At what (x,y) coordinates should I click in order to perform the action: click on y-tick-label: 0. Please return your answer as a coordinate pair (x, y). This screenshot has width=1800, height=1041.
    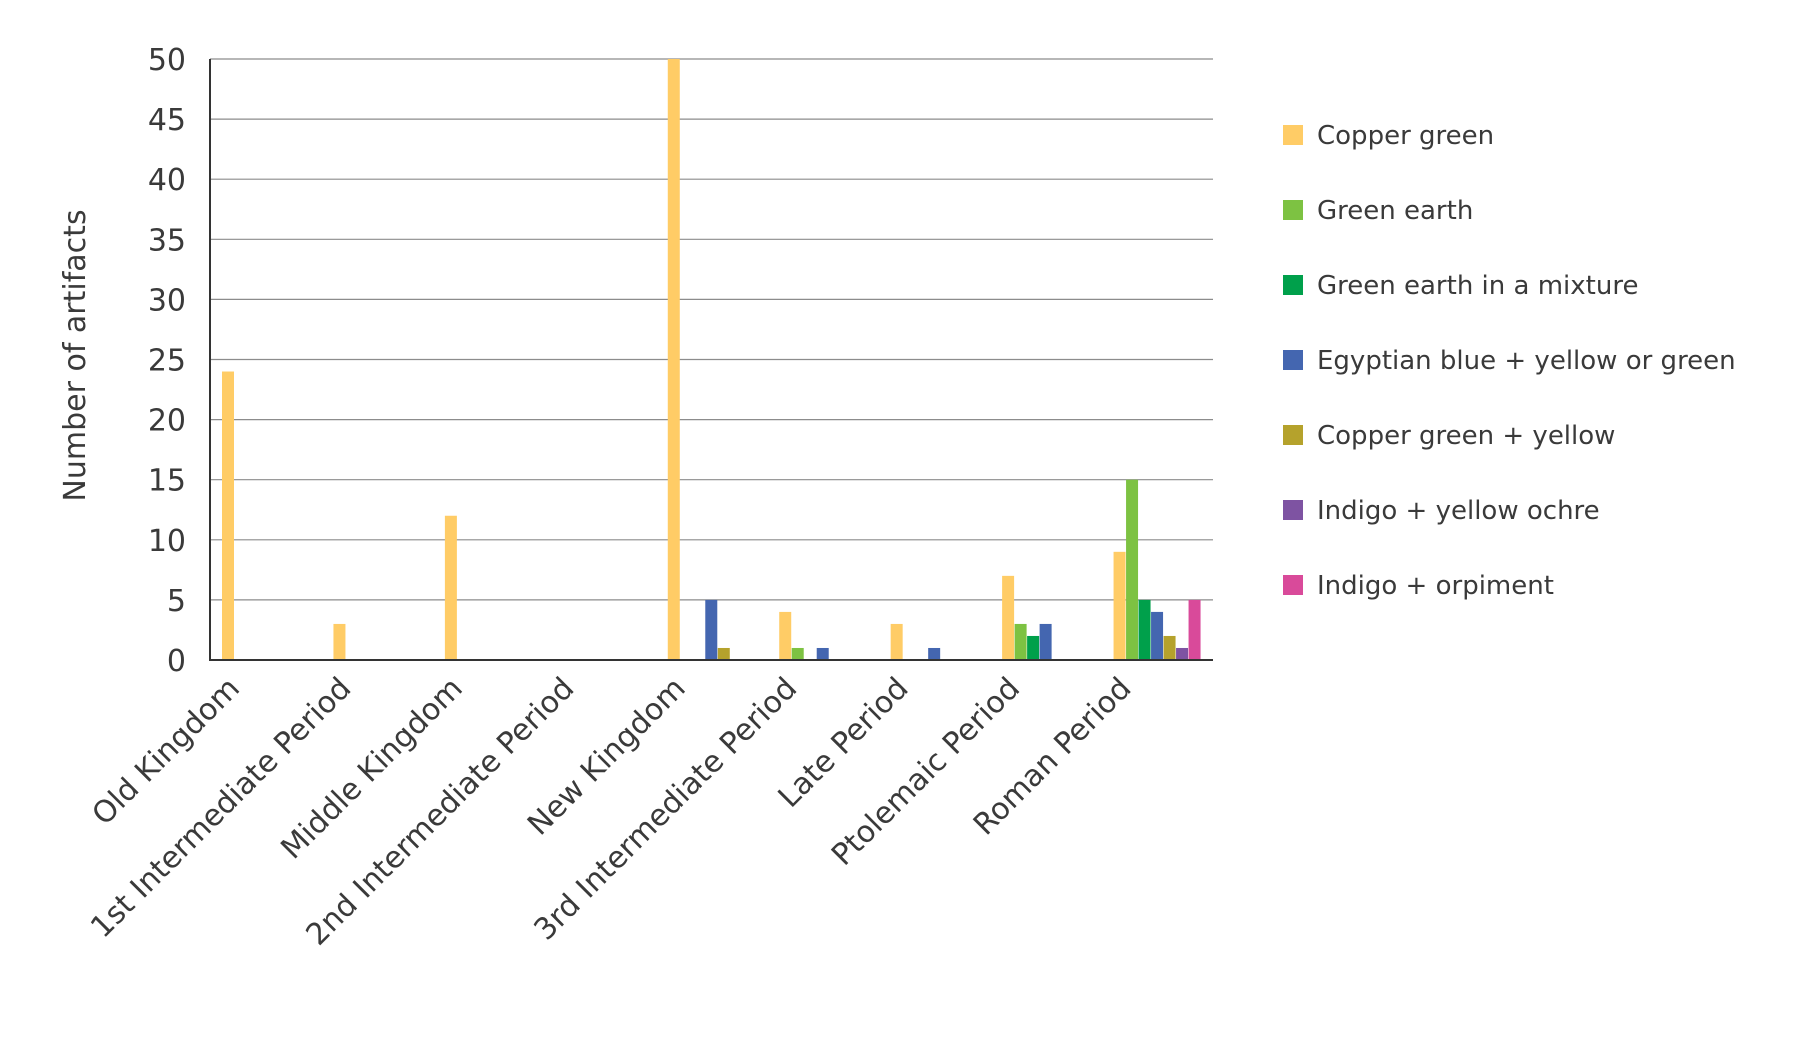
    Looking at the image, I should click on (176, 661).